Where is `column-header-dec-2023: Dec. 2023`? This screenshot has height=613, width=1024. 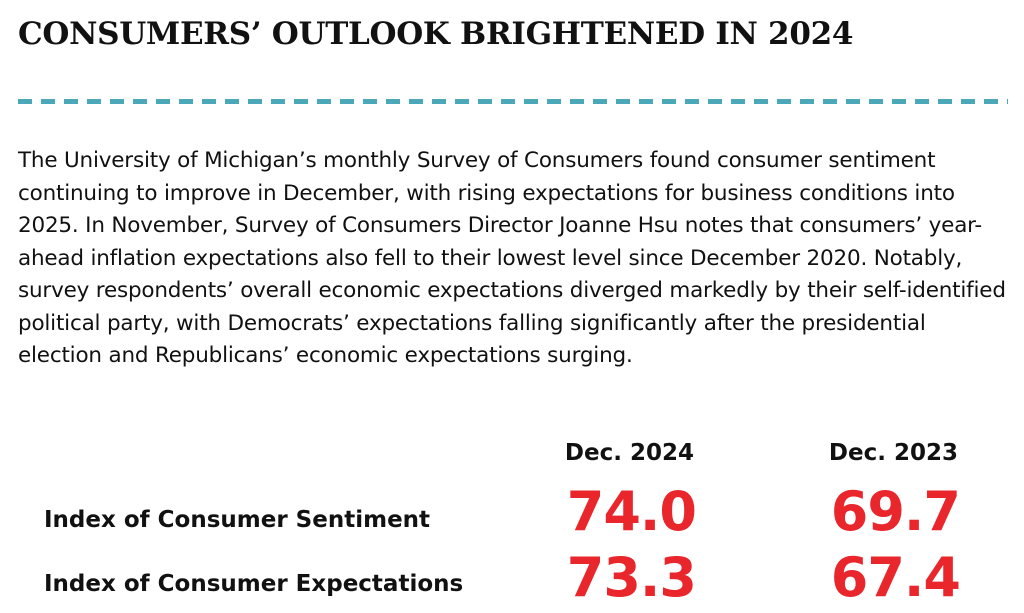 column-header-dec-2023: Dec. 2023 is located at coordinates (893, 453).